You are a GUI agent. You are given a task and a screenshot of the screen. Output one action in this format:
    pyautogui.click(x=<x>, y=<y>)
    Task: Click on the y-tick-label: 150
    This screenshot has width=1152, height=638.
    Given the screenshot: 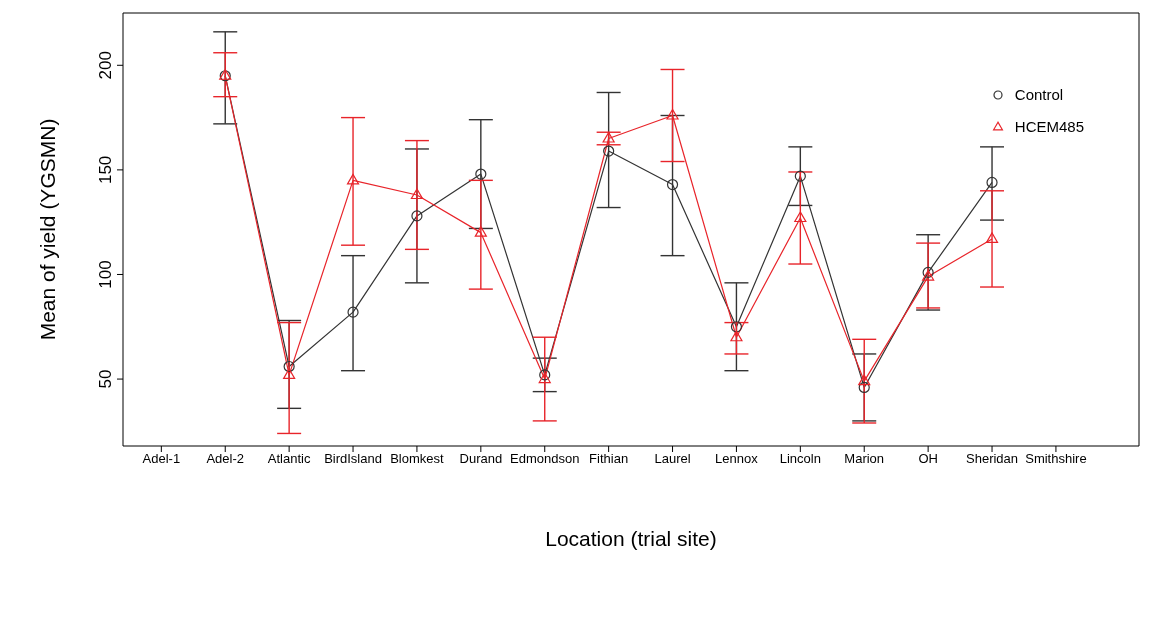 What is the action you would take?
    pyautogui.click(x=105, y=170)
    